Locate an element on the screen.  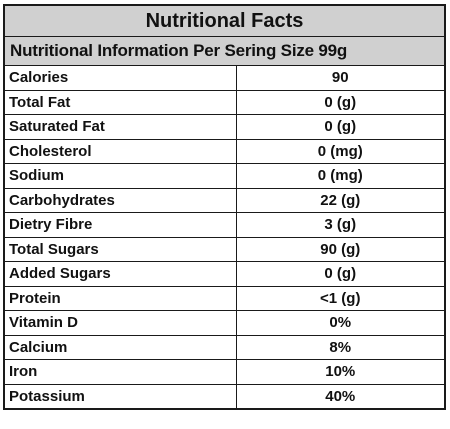
title-row: Nutritional Facts is located at coordinates (224, 20).